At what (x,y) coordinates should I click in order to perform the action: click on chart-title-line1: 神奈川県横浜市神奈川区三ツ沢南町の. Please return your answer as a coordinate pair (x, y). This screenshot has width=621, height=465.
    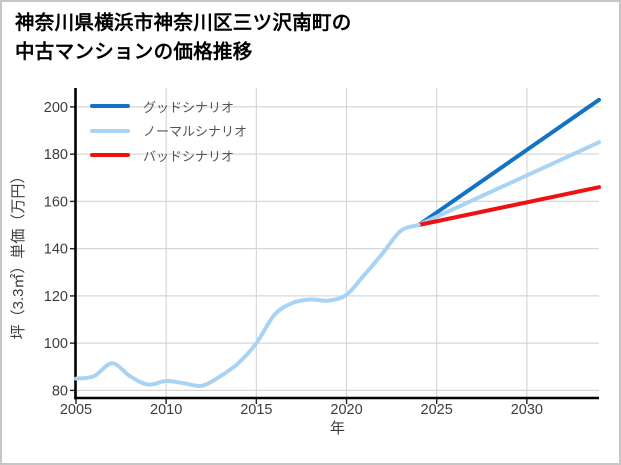
    Looking at the image, I should click on (183, 23).